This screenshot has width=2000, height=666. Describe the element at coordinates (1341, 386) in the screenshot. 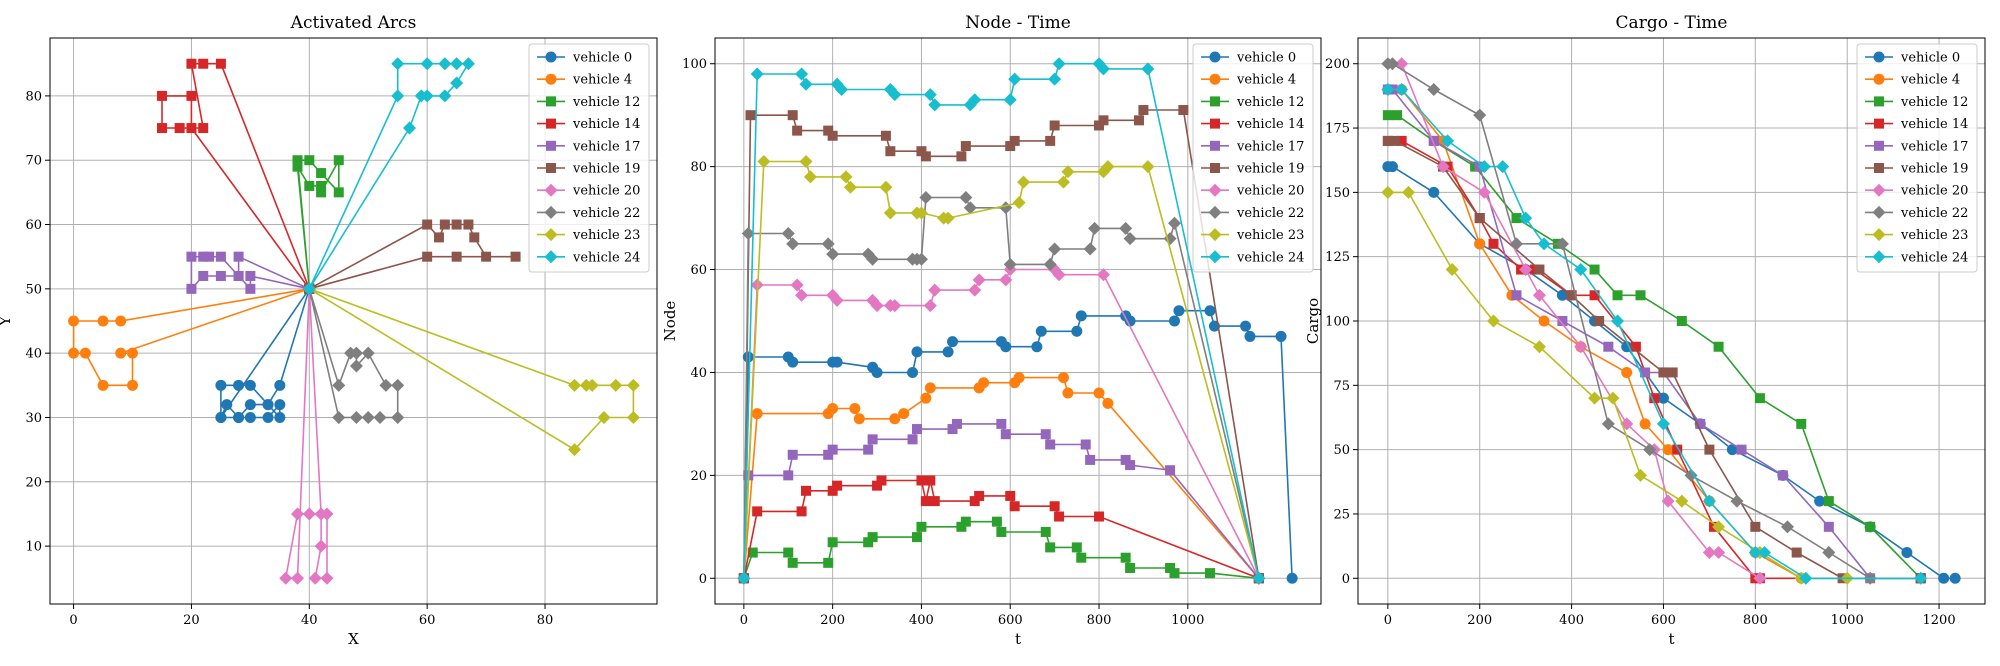

I see `y-tick-label: 75` at that location.